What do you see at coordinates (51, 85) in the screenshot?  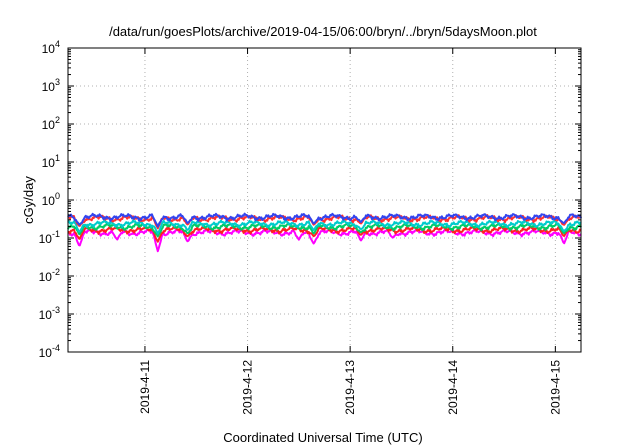 I see `y-tick-label: 10³` at bounding box center [51, 85].